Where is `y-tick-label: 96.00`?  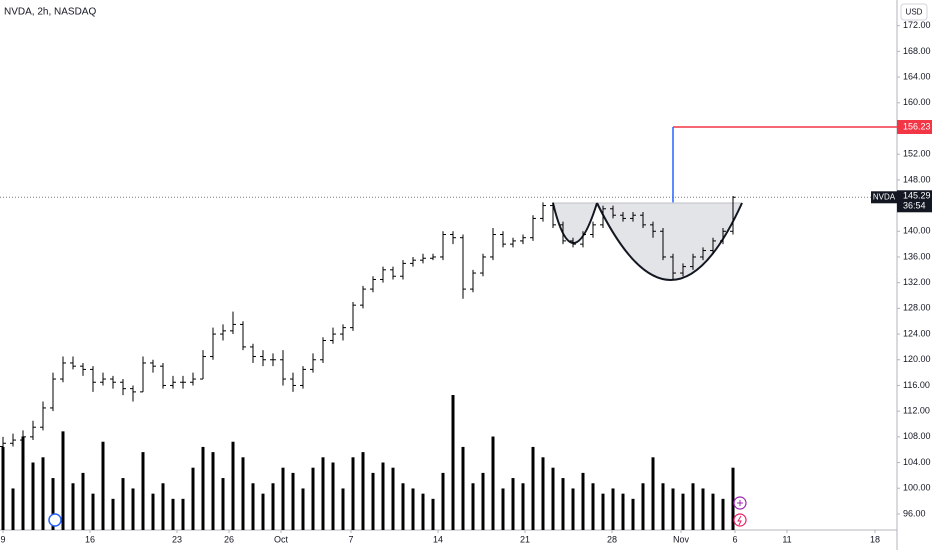 y-tick-label: 96.00 is located at coordinates (914, 513).